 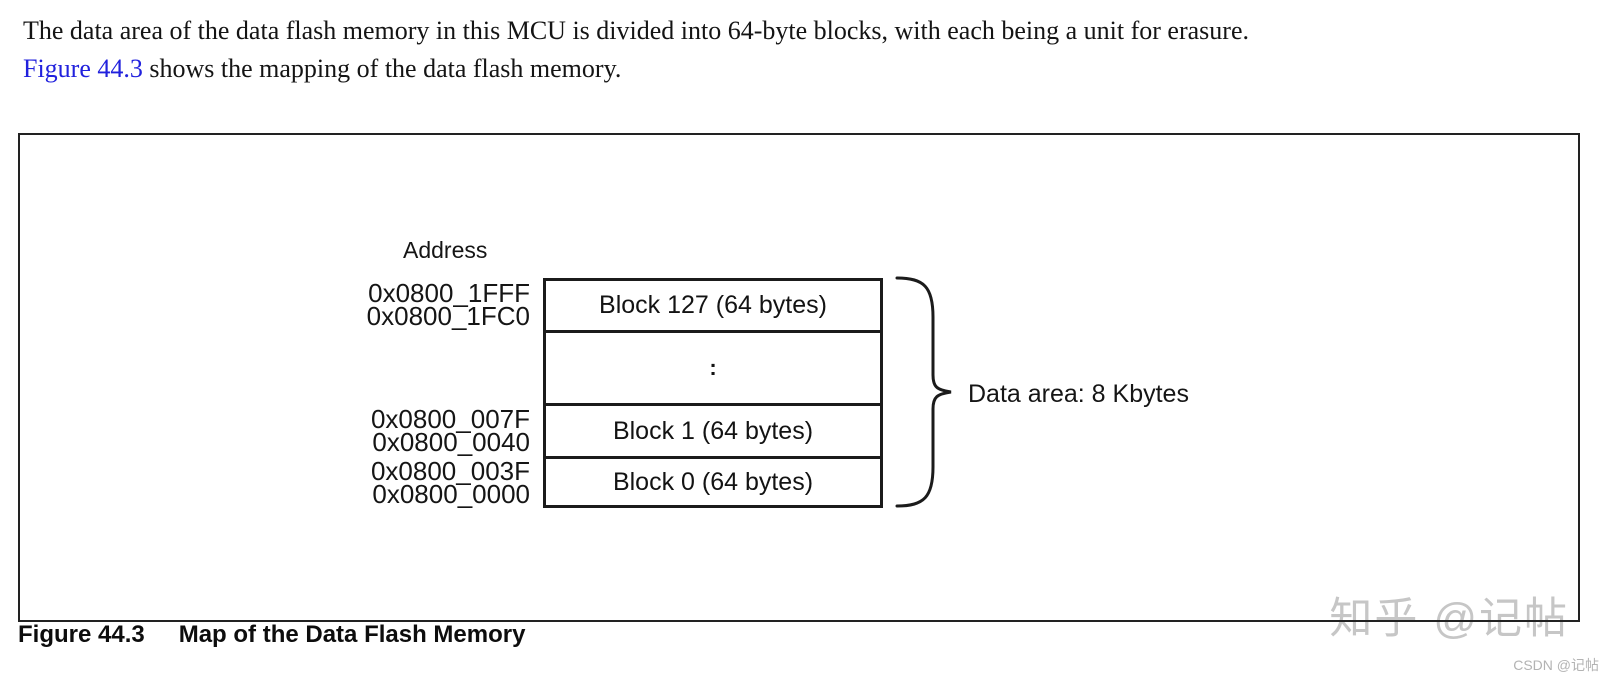 I want to click on address-range-block-0: 0x0800_003F 0x0800_0000, so click(x=450, y=482).